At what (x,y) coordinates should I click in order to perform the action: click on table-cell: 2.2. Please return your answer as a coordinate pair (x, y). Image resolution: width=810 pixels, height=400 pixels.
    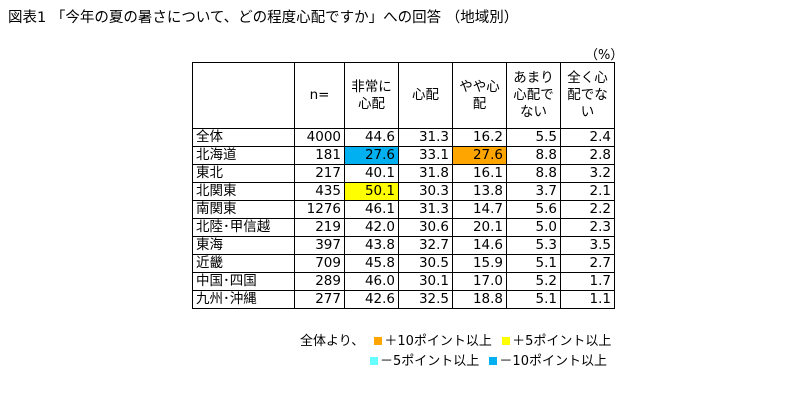
    Looking at the image, I should click on (587, 209).